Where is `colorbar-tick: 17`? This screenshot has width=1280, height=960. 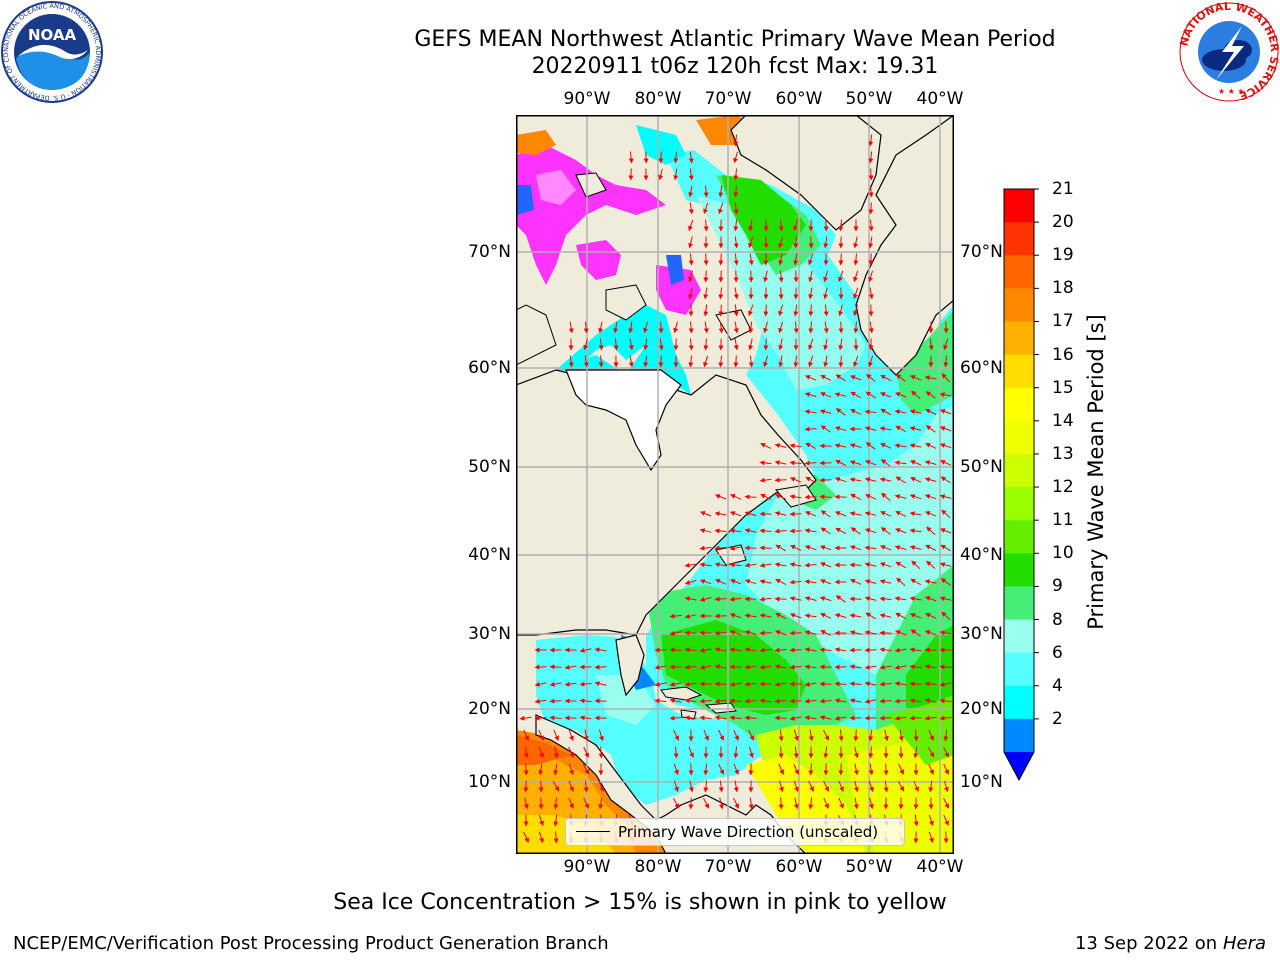 colorbar-tick: 17 is located at coordinates (1063, 321).